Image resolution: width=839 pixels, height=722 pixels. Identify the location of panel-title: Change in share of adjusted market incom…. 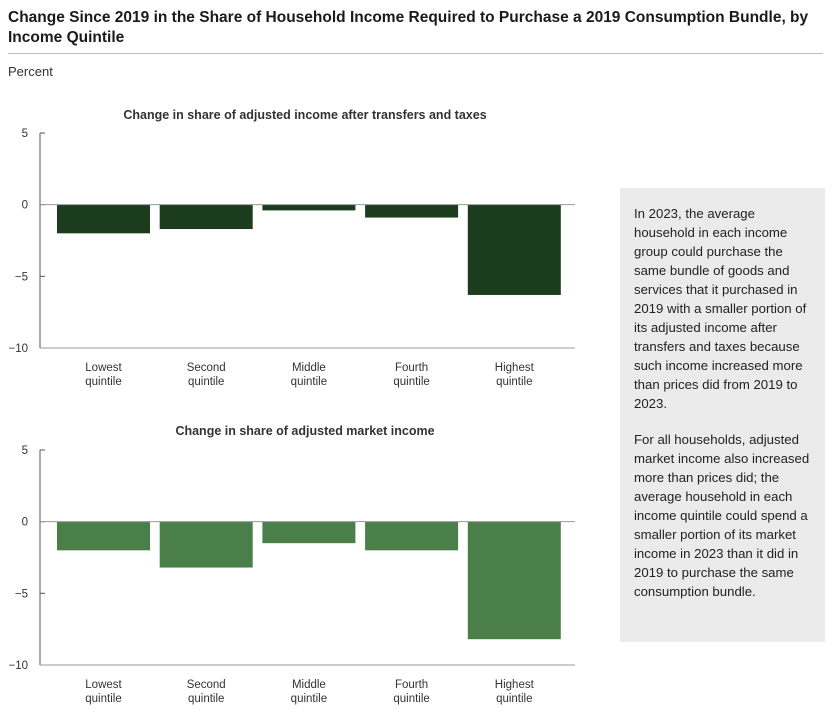
(304, 431).